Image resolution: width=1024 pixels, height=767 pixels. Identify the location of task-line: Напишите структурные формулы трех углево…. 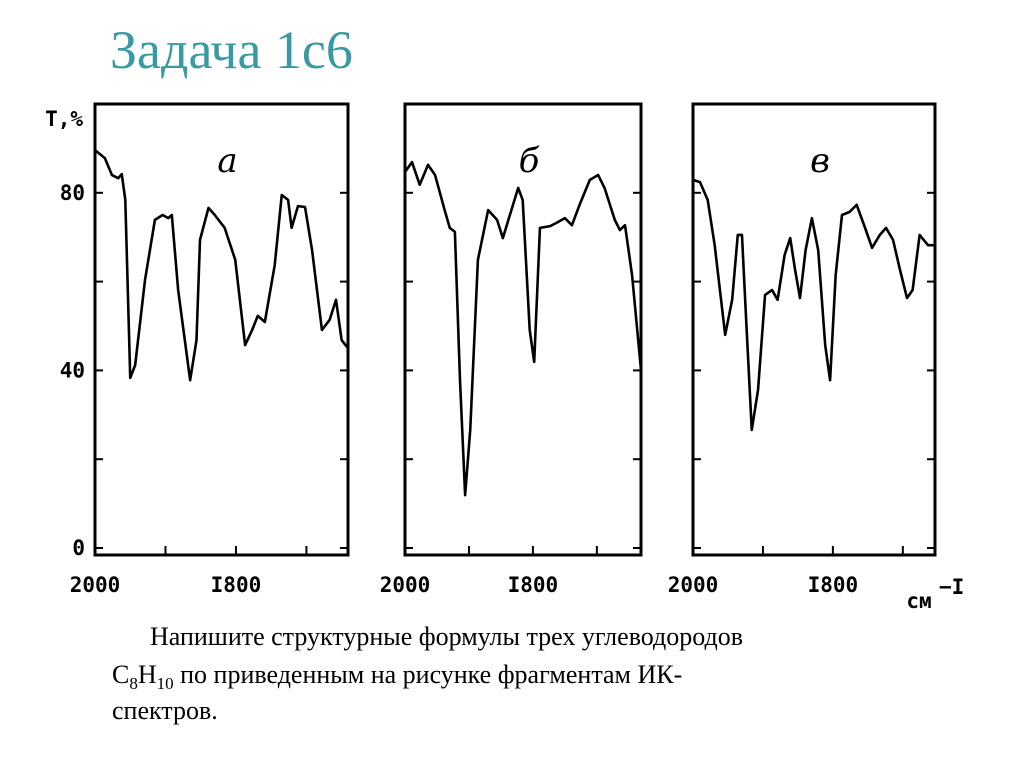
(446, 636).